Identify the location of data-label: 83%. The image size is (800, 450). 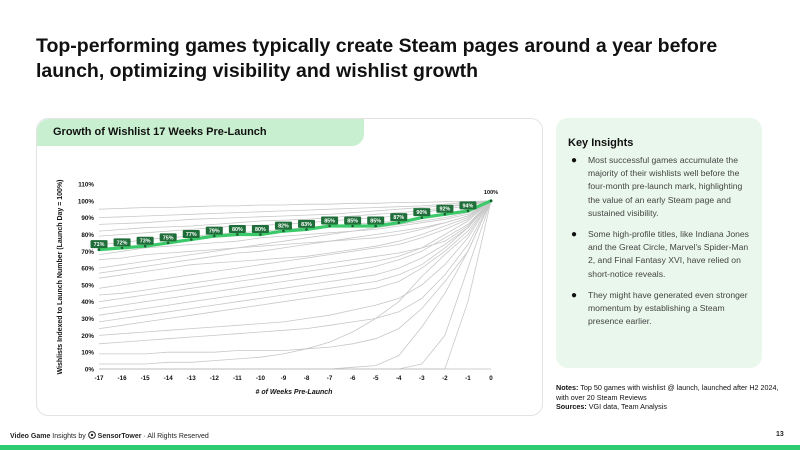
(306, 225).